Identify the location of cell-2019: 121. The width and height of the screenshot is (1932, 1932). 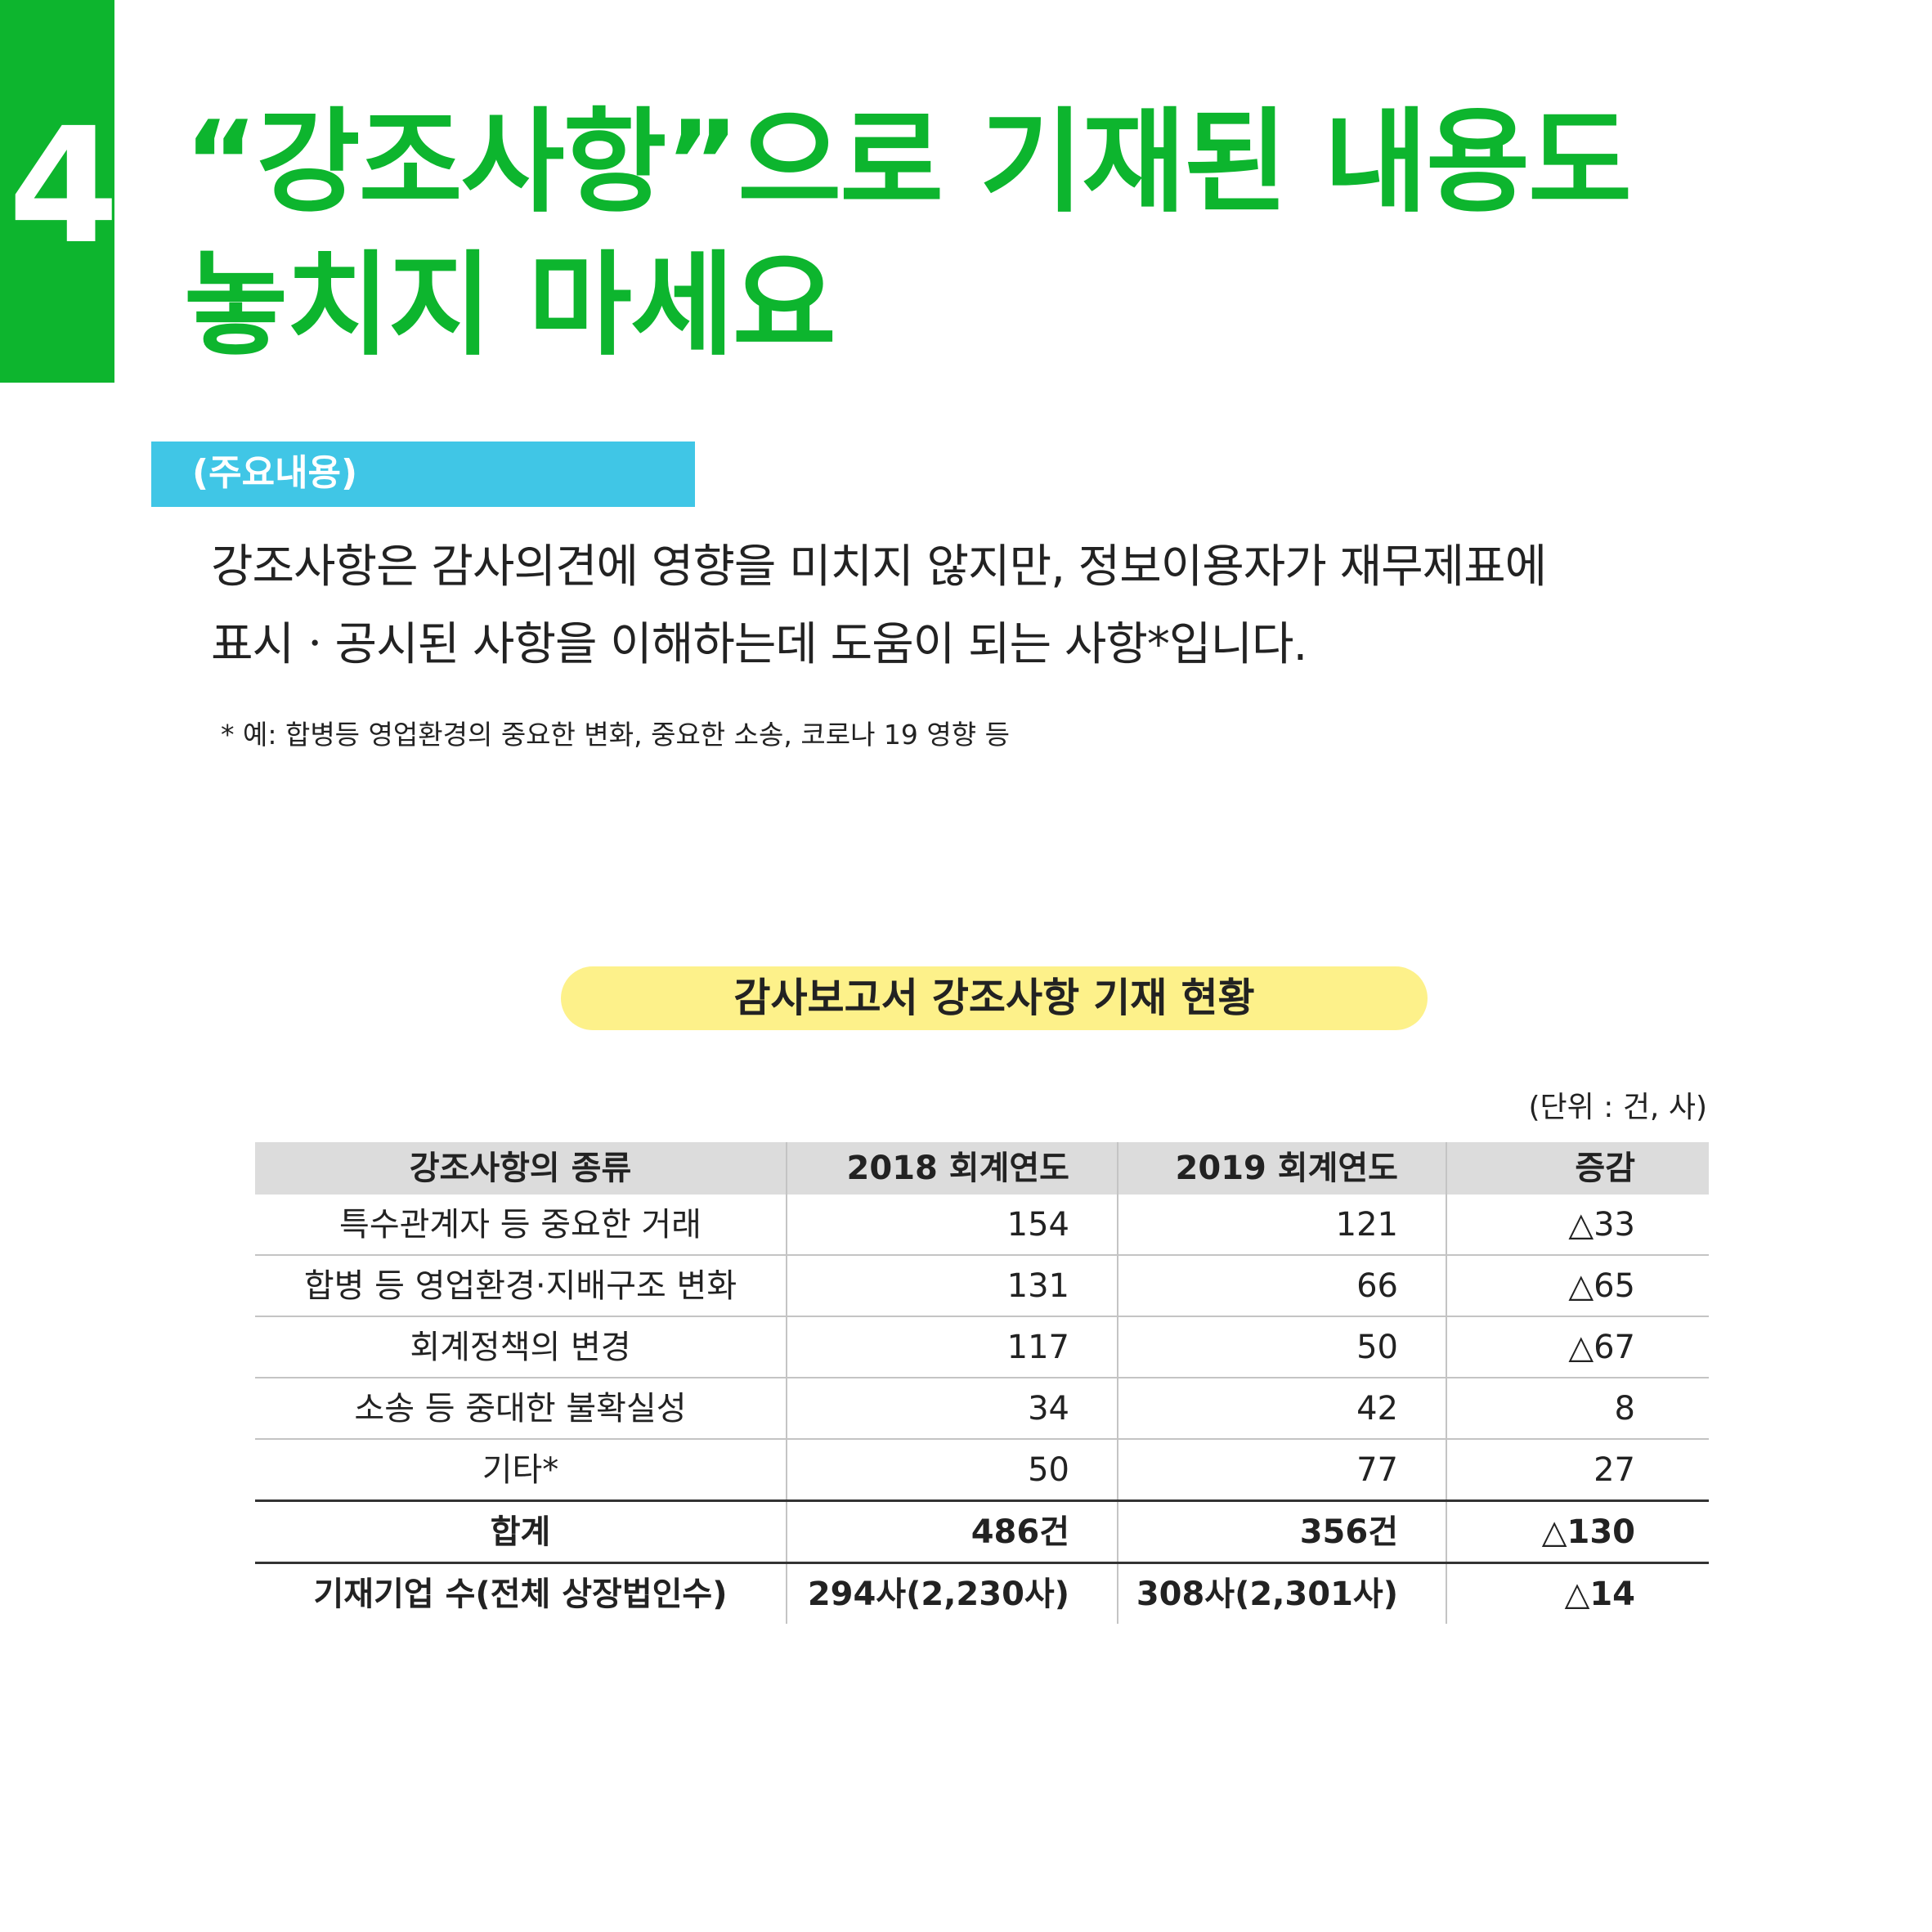
(1281, 1225).